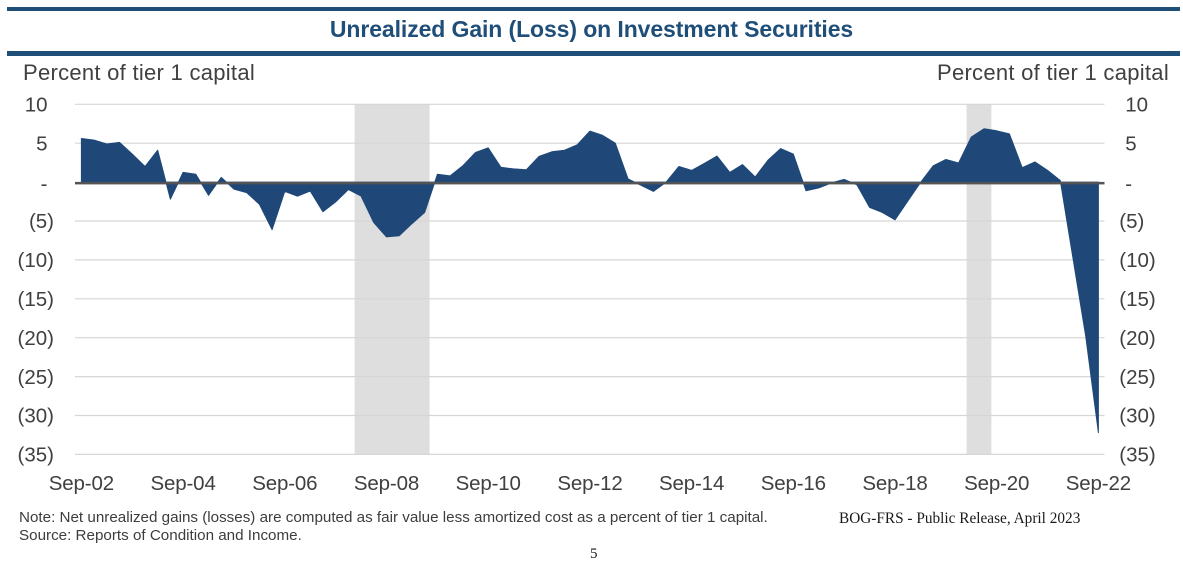  I want to click on svg-text: Sep-14, so click(691, 483).